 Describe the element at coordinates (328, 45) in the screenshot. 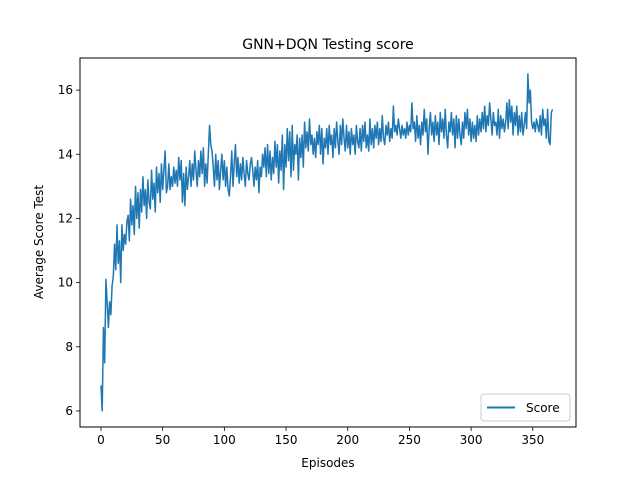

I see `chart-title: GNN+DQN Testing score` at that location.